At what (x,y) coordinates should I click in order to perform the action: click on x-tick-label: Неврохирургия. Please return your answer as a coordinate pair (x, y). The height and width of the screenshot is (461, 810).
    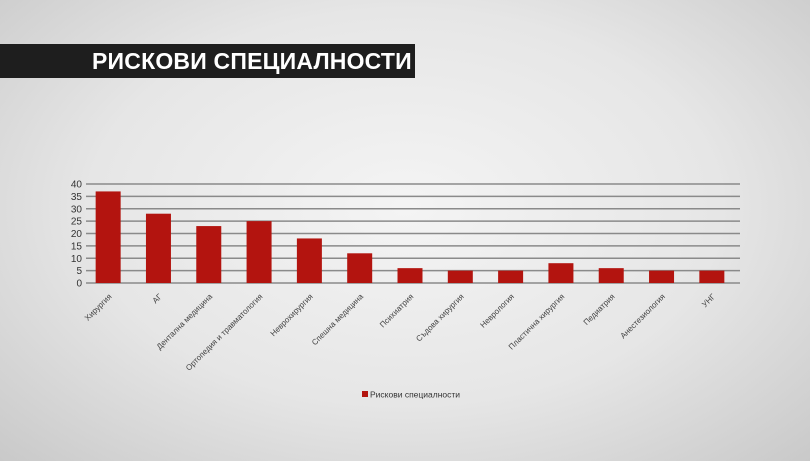
    Looking at the image, I should click on (292, 315).